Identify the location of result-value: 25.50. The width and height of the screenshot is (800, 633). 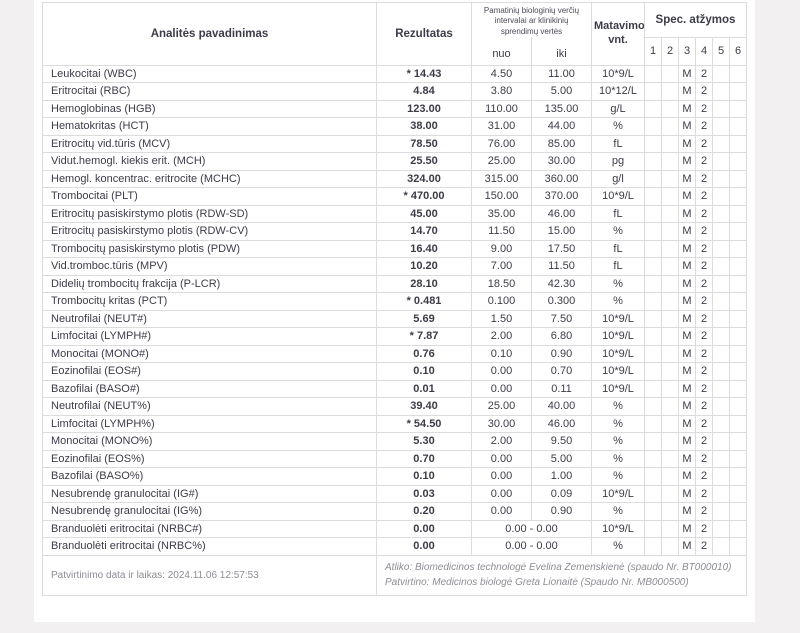
(424, 161).